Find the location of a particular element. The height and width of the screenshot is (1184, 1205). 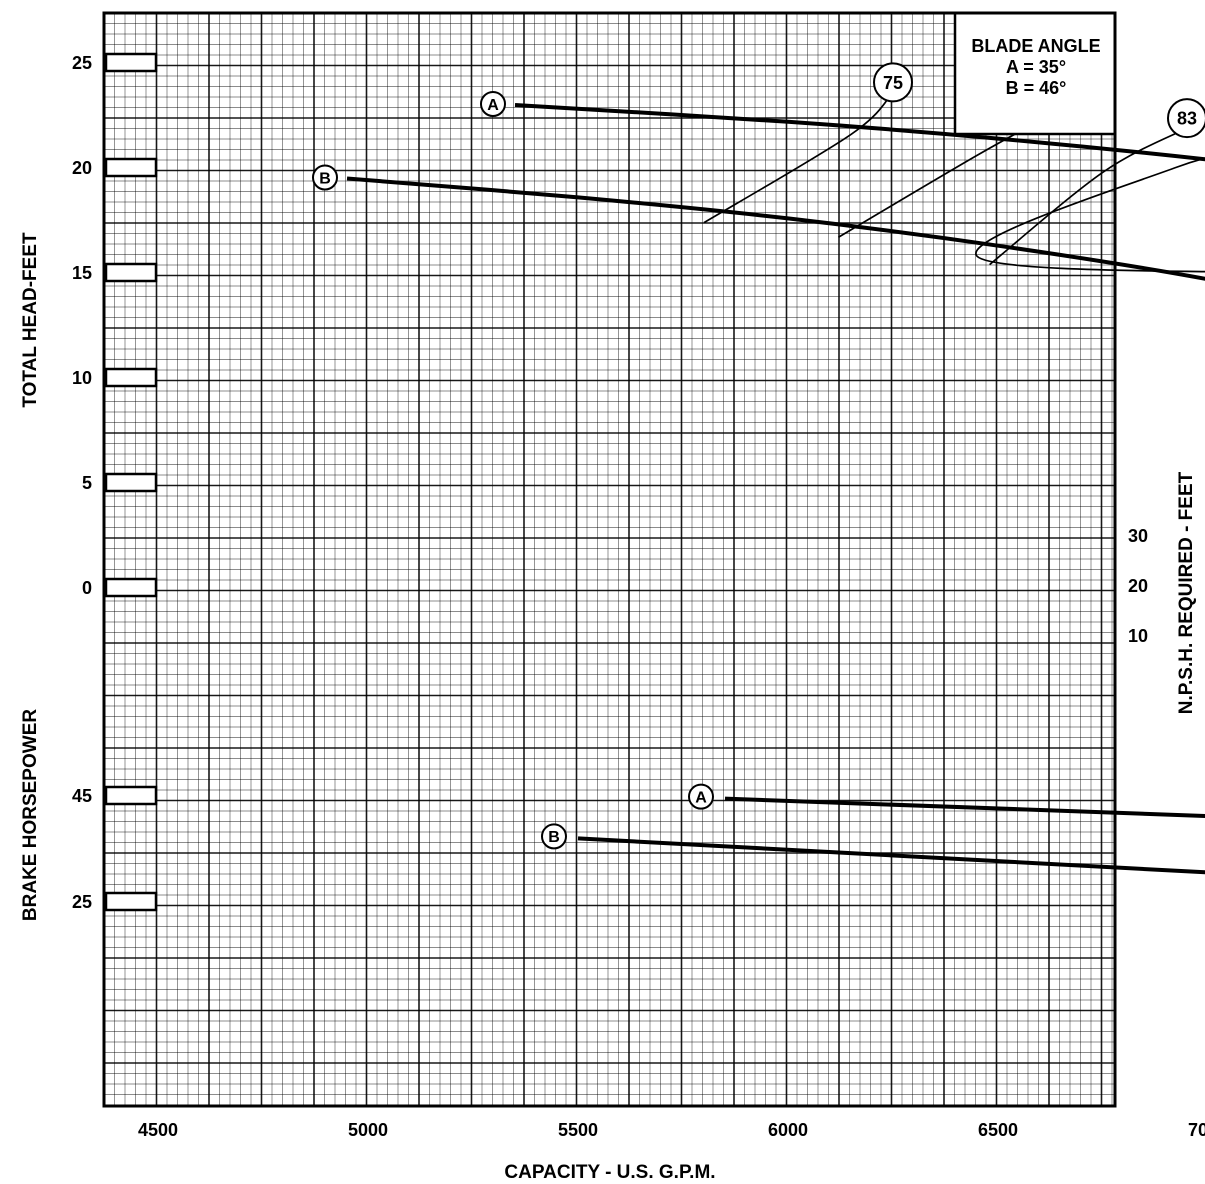

bhp-curve-b is located at coordinates (891, 855).